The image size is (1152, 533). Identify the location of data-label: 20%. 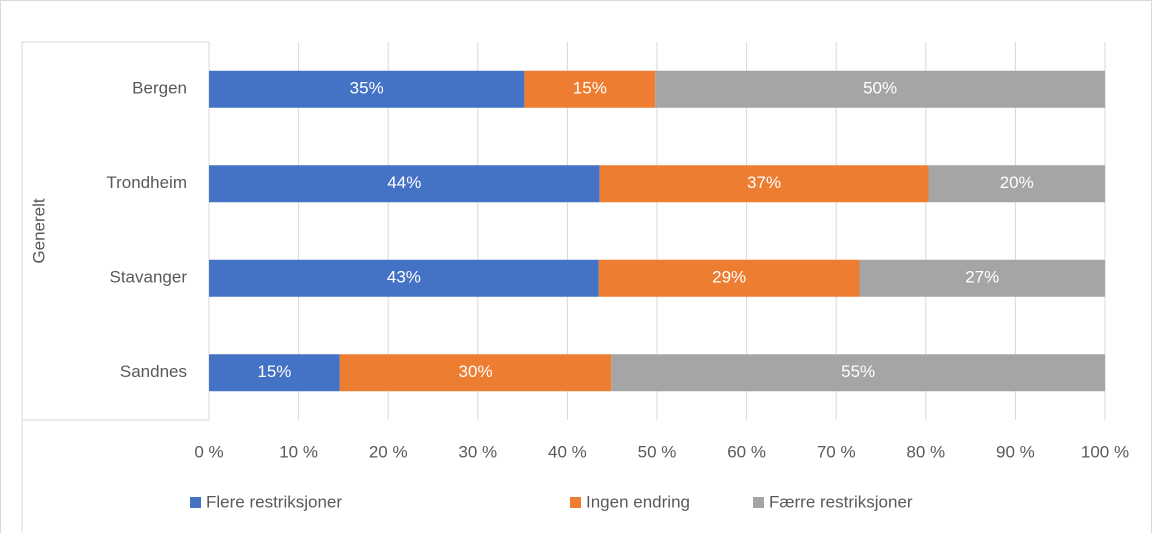
(1017, 182).